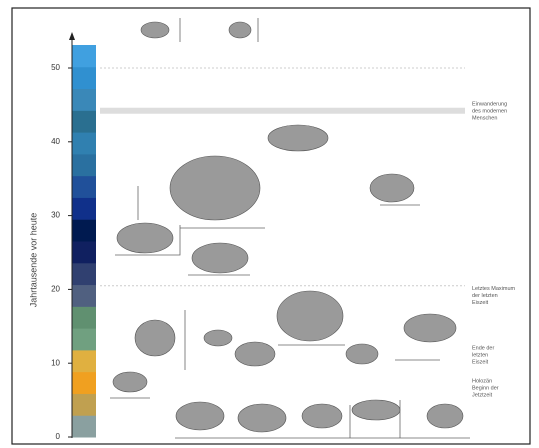 The width and height of the screenshot is (539, 448). Describe the element at coordinates (489, 105) in the screenshot. I see `annotation-line: Einwanderung` at that location.